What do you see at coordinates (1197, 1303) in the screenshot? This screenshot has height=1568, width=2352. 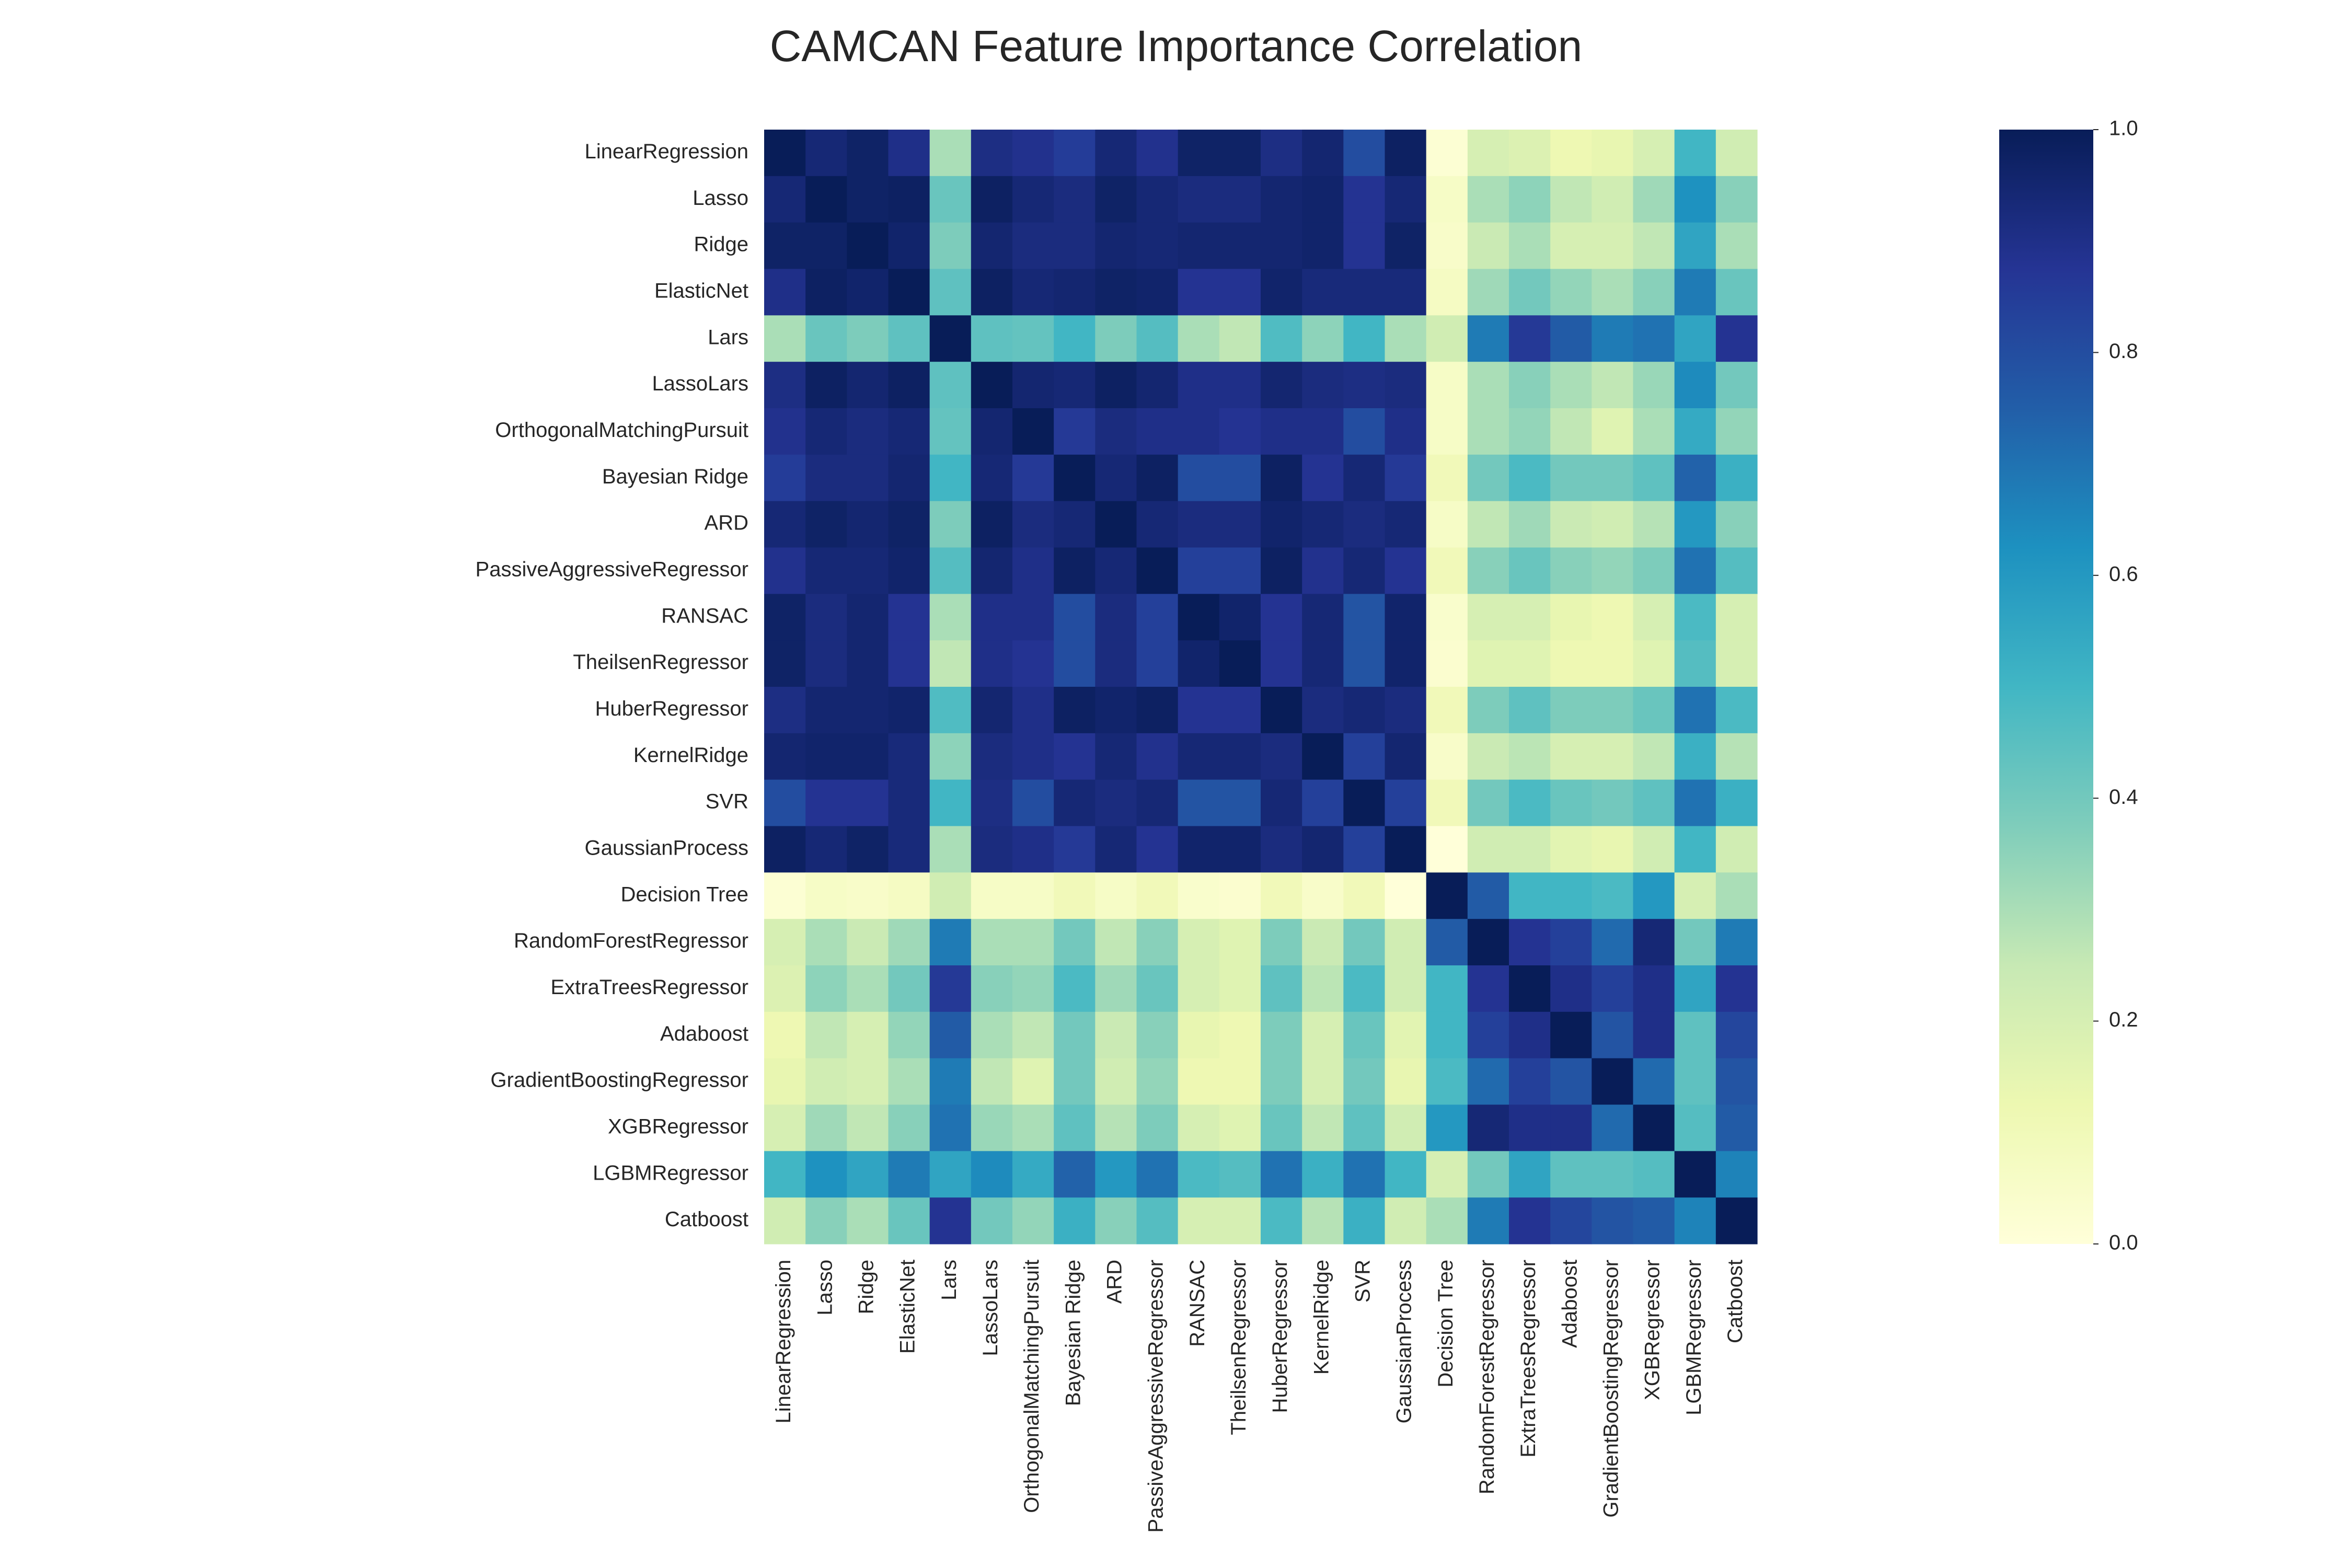 I see `column-label: RANSAC` at bounding box center [1197, 1303].